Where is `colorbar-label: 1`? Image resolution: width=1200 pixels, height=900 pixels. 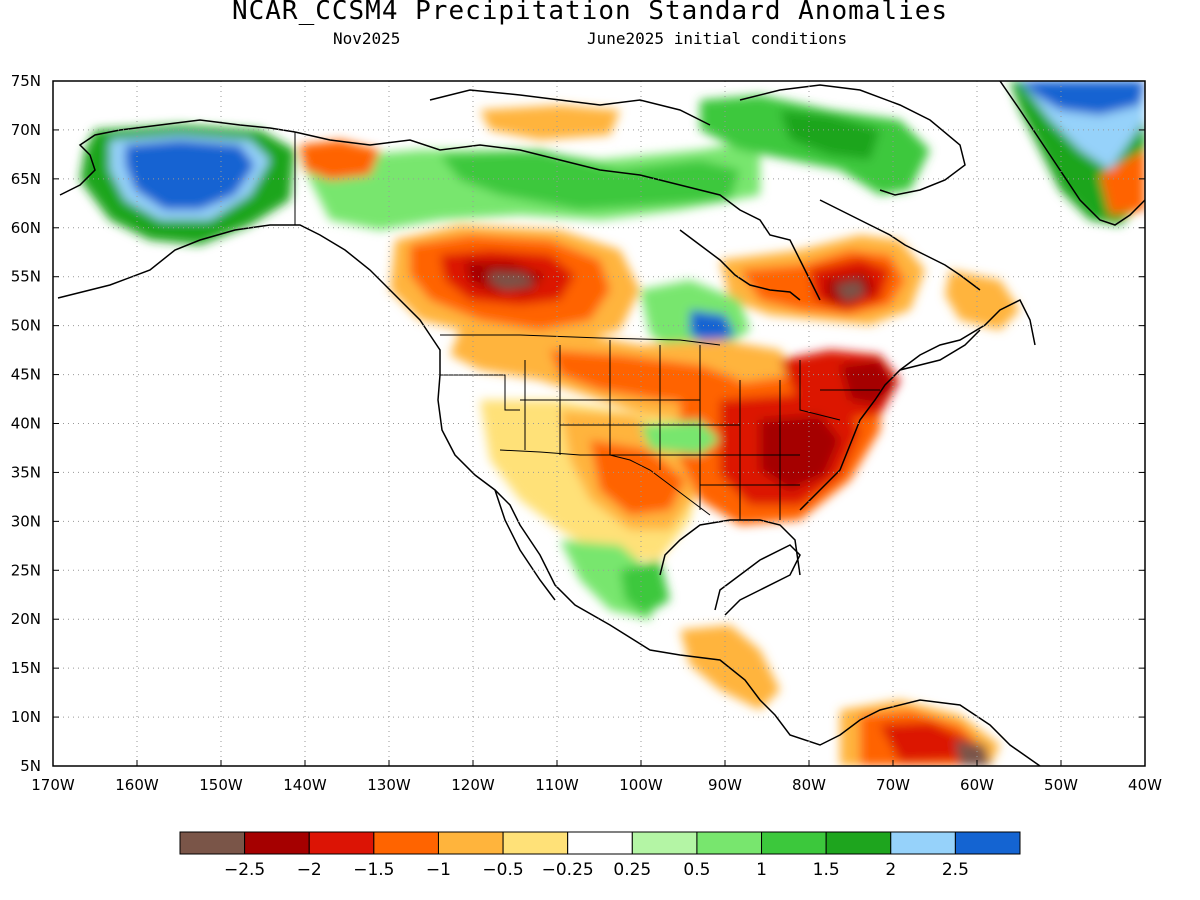 colorbar-label: 1 is located at coordinates (761, 870).